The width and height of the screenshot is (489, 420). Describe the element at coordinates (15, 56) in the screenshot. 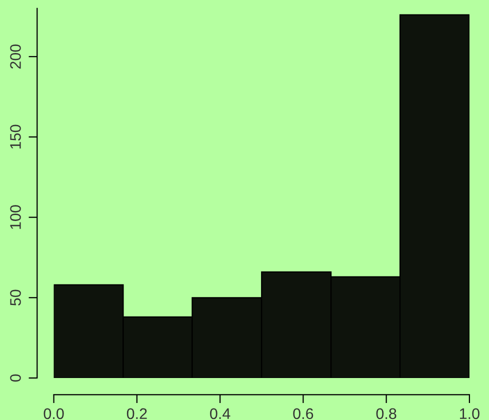

I see `y-tick-label: 200` at that location.